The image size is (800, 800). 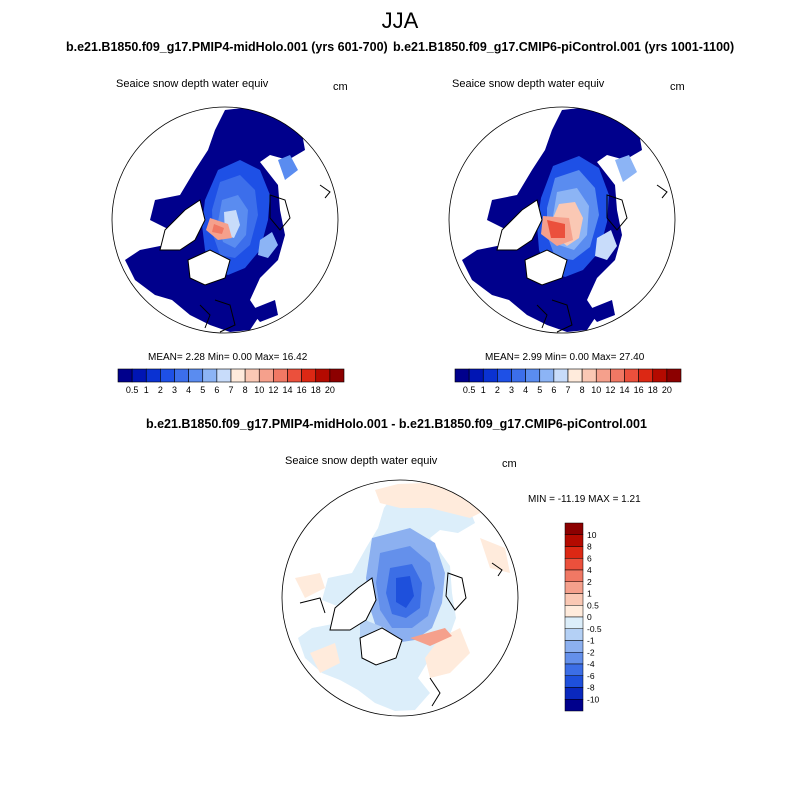 What do you see at coordinates (591, 688) in the screenshot?
I see `diff-colorbar-label: -8` at bounding box center [591, 688].